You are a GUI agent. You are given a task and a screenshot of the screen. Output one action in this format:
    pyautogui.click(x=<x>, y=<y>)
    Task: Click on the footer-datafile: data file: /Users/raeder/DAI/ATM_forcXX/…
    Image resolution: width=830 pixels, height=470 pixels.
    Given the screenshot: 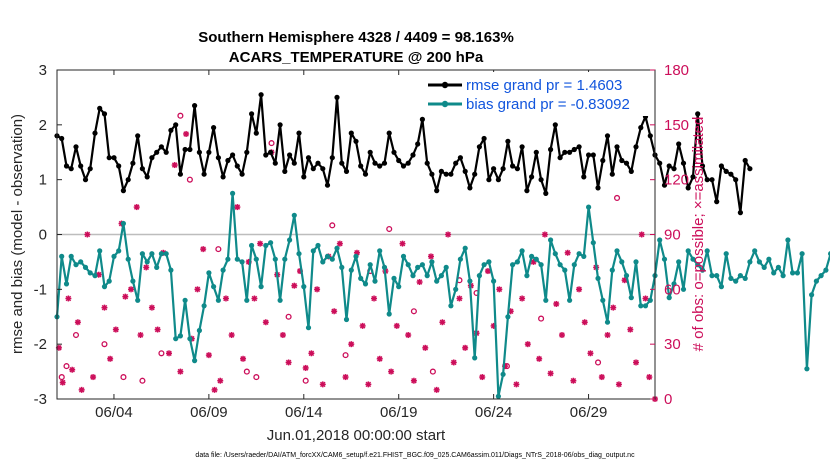 What is the action you would take?
    pyautogui.click(x=415, y=455)
    